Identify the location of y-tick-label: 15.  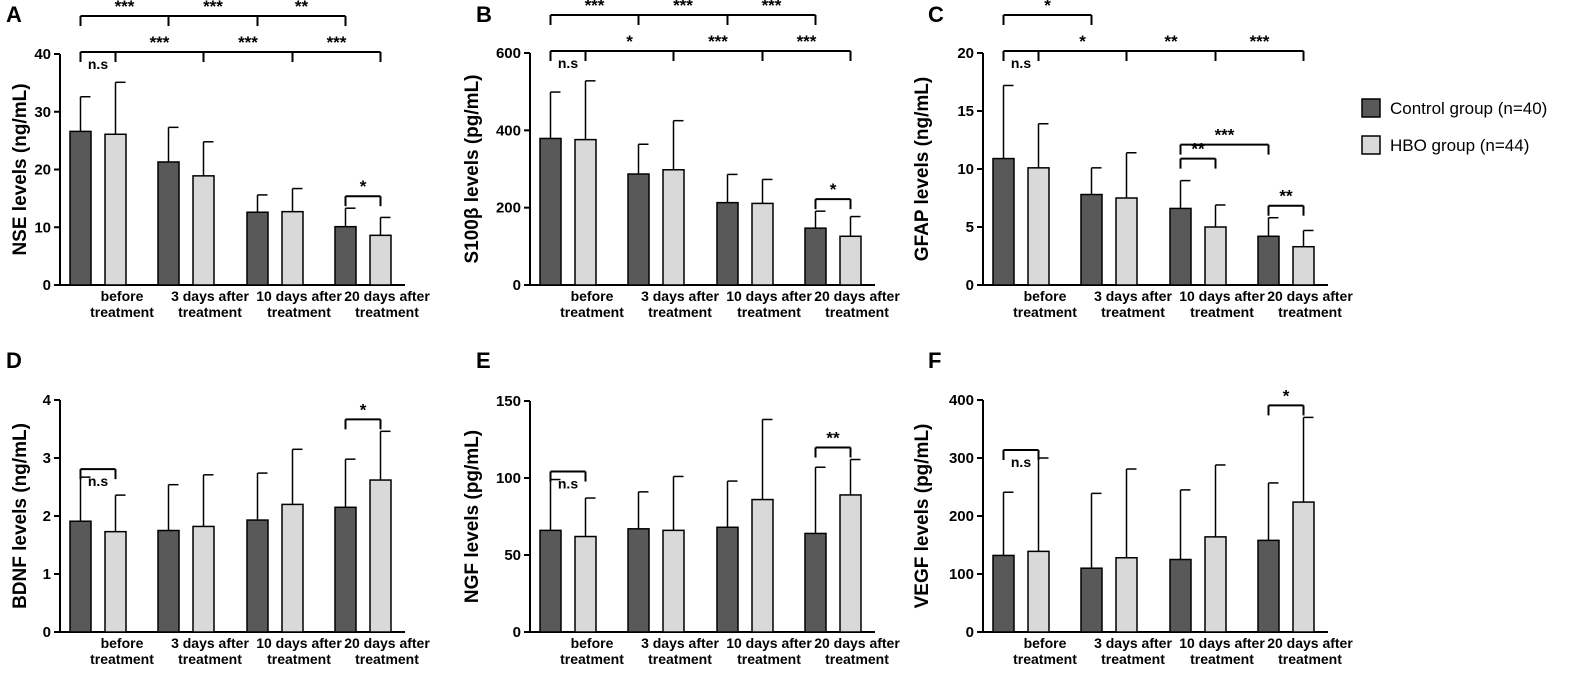
(965, 111).